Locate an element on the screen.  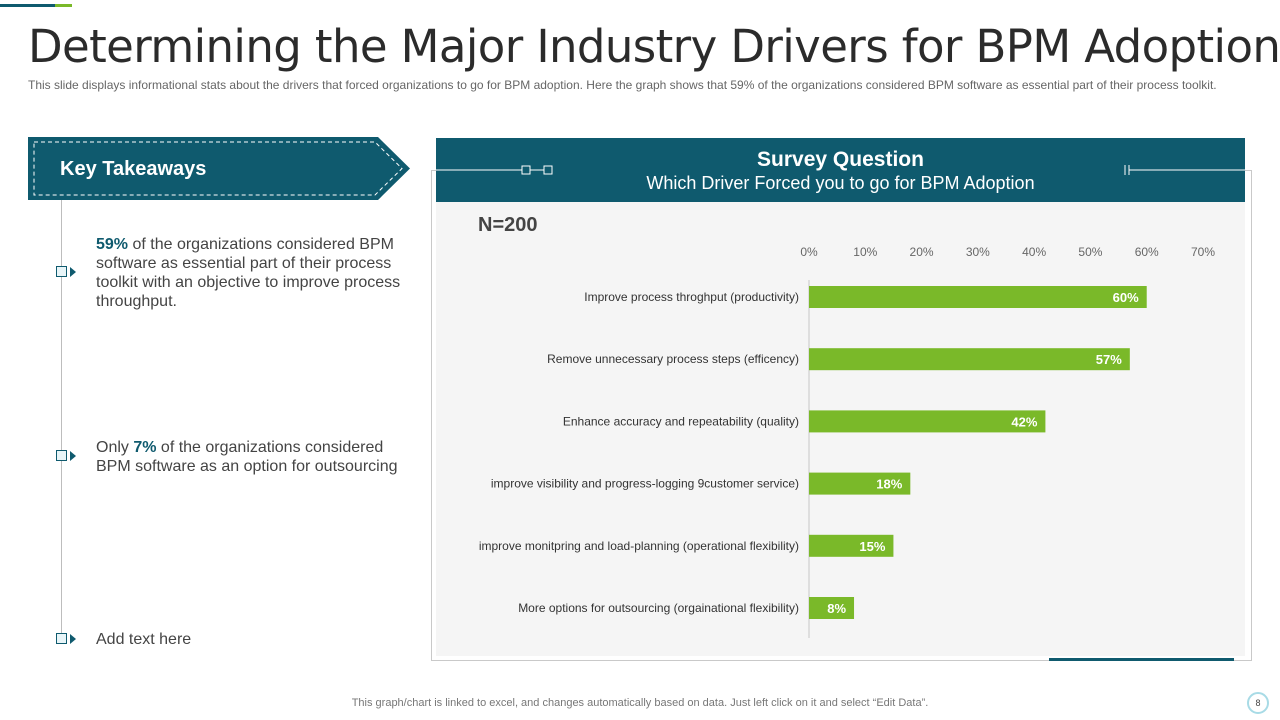
takeaway-highlight: 7% is located at coordinates (145, 447).